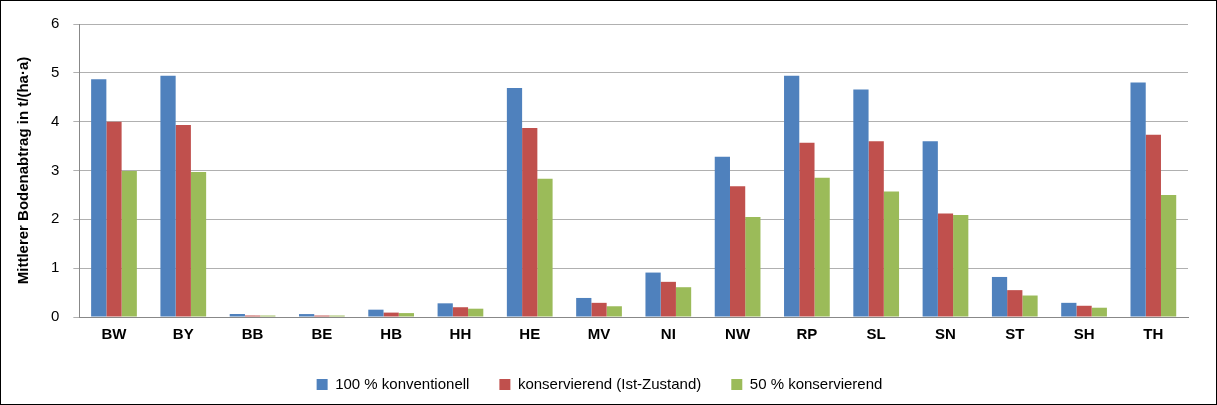 This screenshot has height=405, width=1217. I want to click on x-tick-label: SN, so click(945, 334).